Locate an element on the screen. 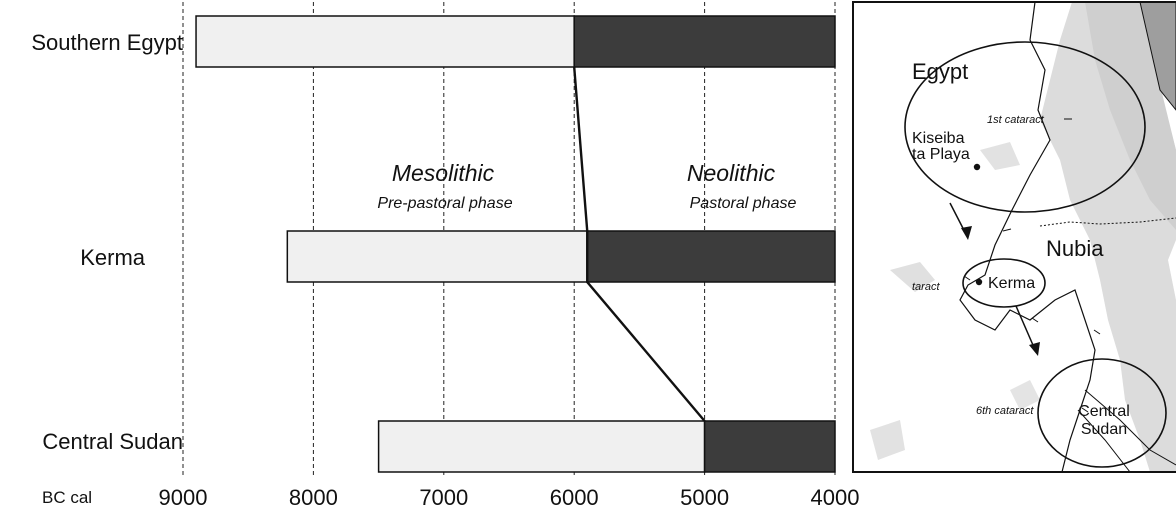 The image size is (1176, 515). bar-neolithic-central-sudan is located at coordinates (769, 446).